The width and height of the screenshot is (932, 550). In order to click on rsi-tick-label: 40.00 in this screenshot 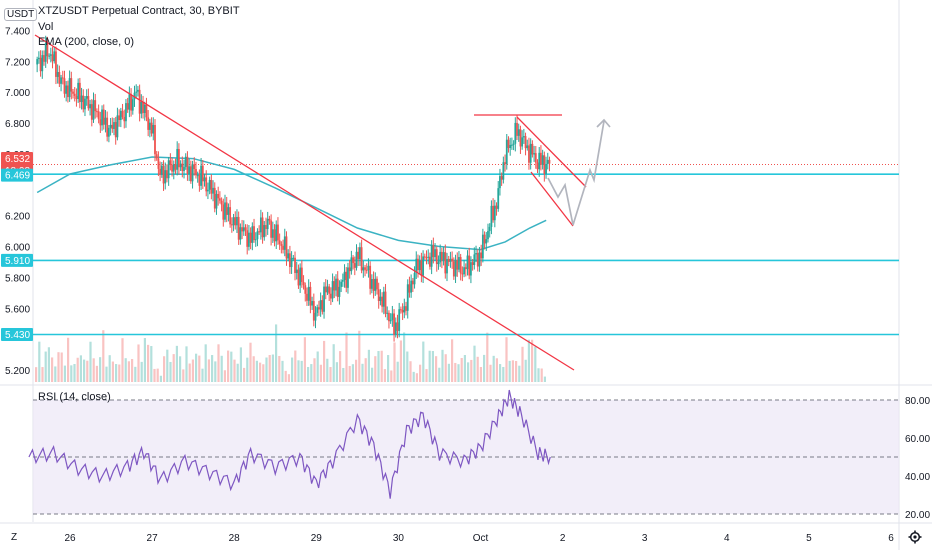, I will do `click(917, 477)`.